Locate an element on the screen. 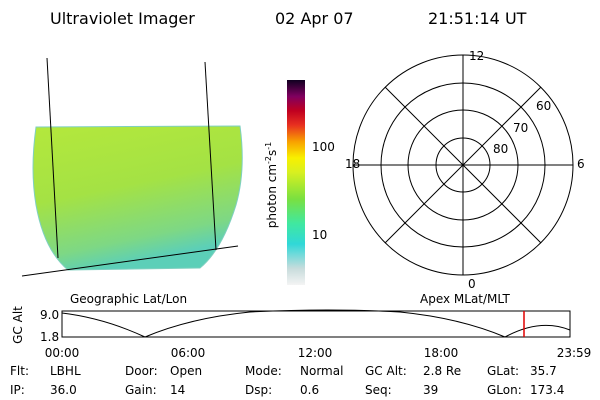 The width and height of the screenshot is (600, 400). axis-label: GC Alt is located at coordinates (18, 325).